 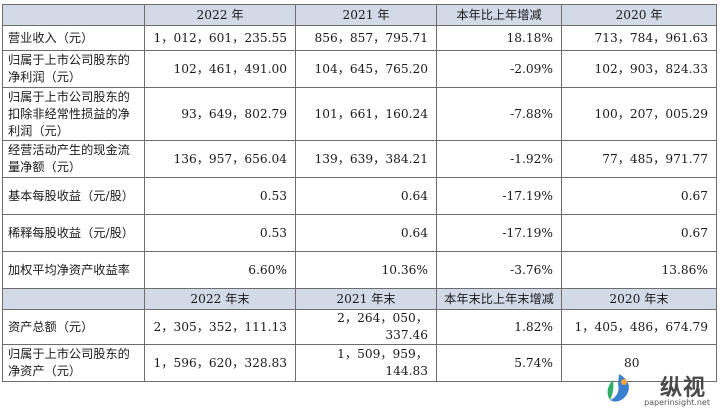 What do you see at coordinates (220, 38) in the screenshot?
I see `value-cell: 1，012，601，235.55` at bounding box center [220, 38].